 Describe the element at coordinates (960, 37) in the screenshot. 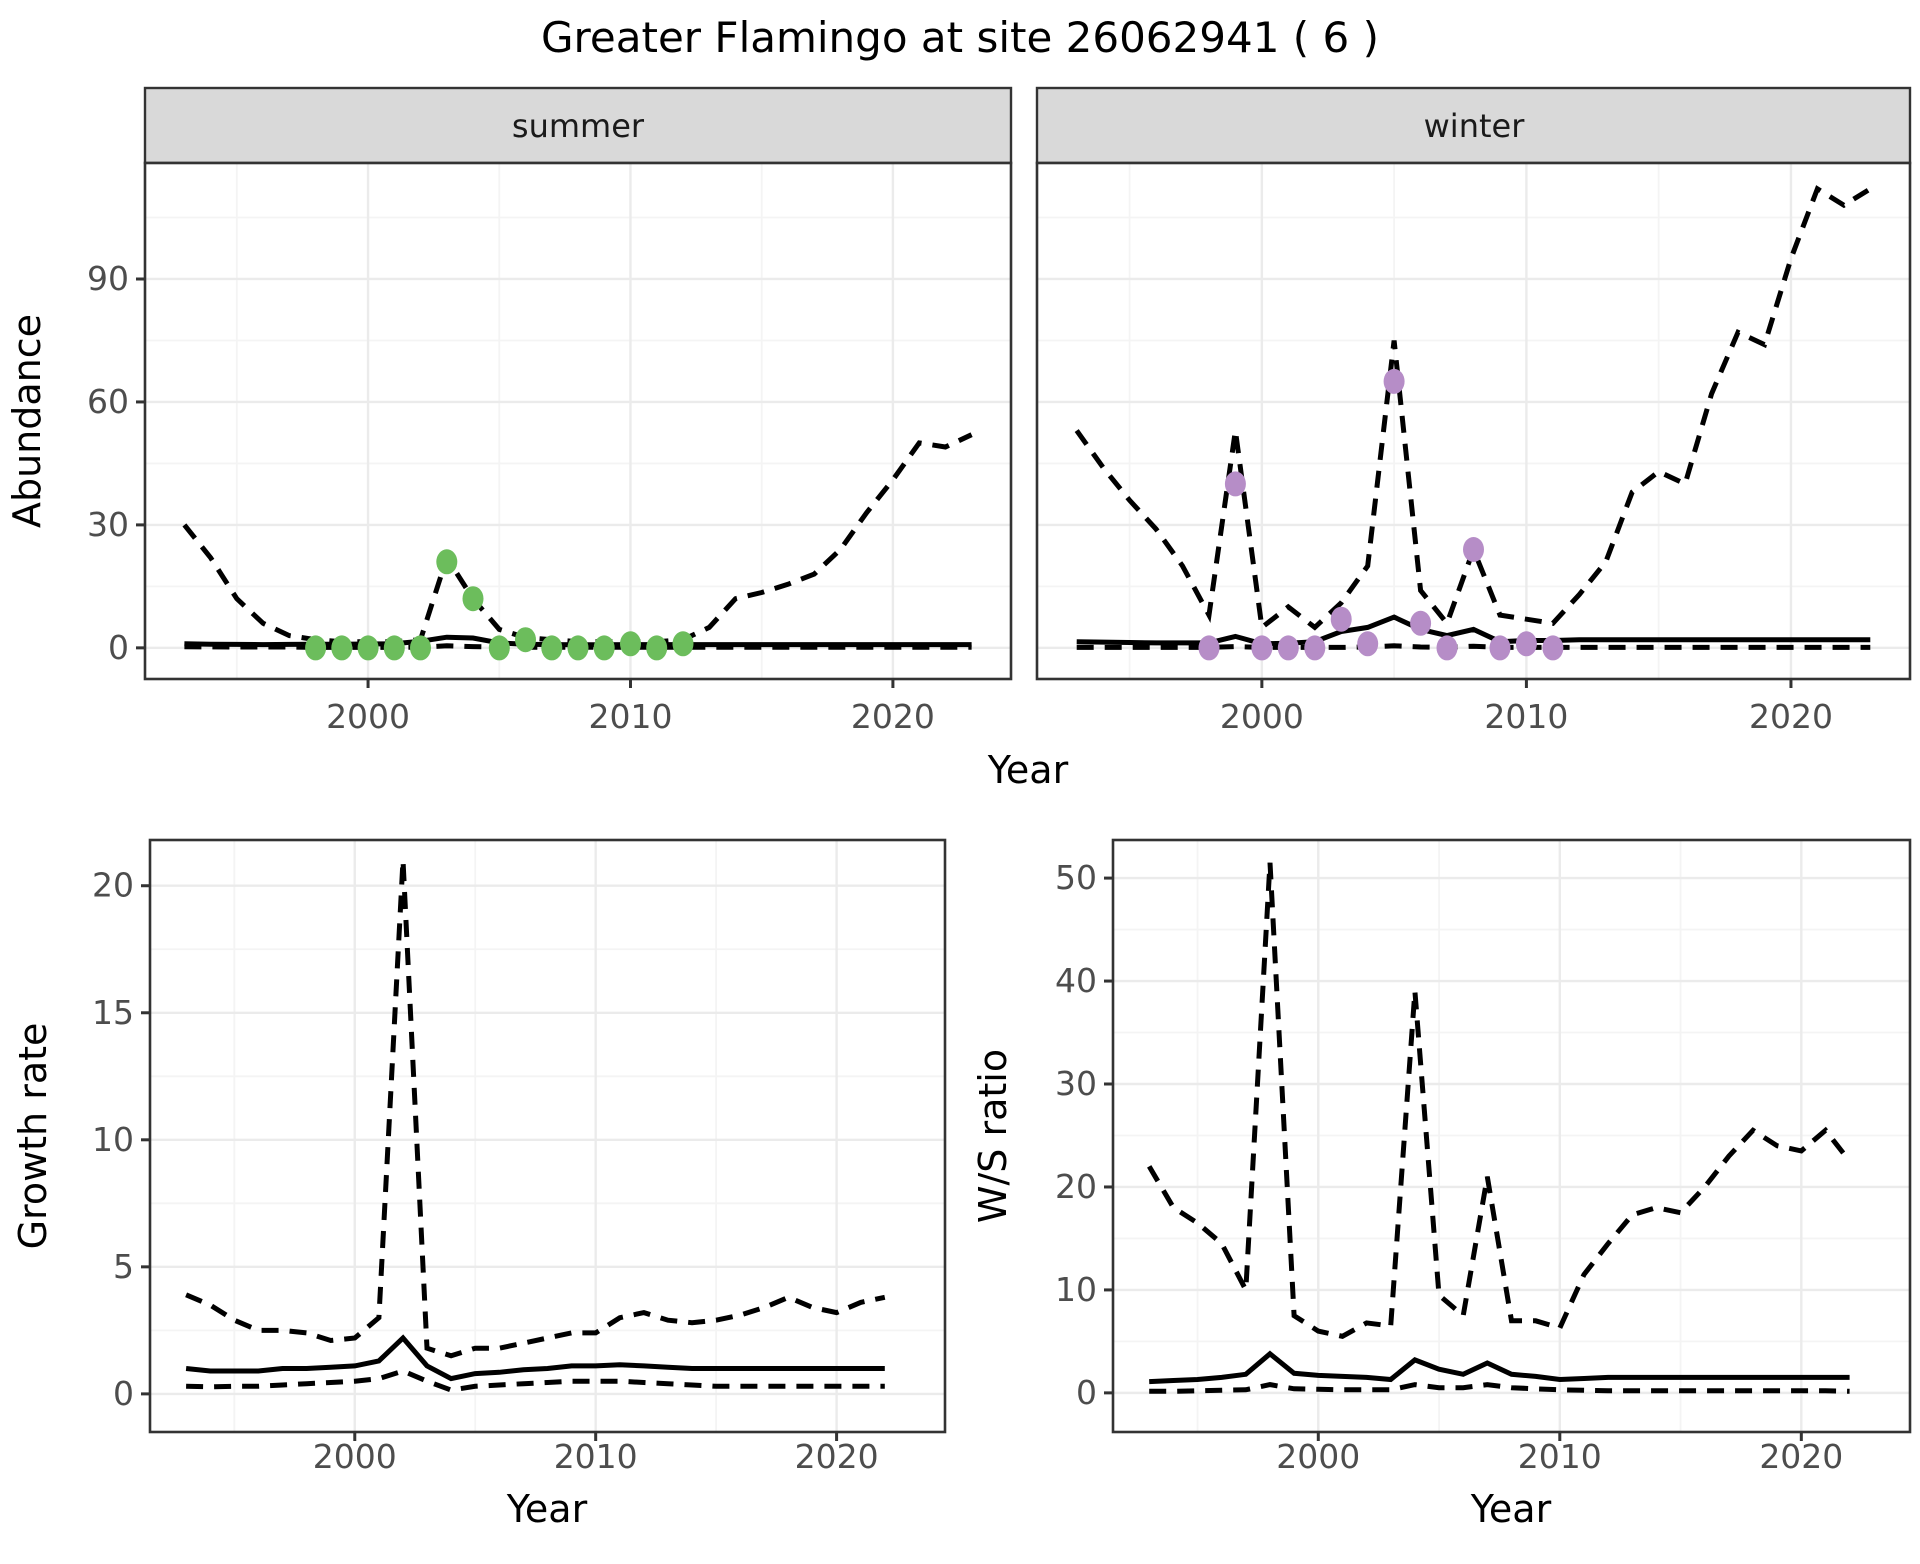

I see `chart-title: Greater Flamingo at site 26062941 ( 6 )` at that location.